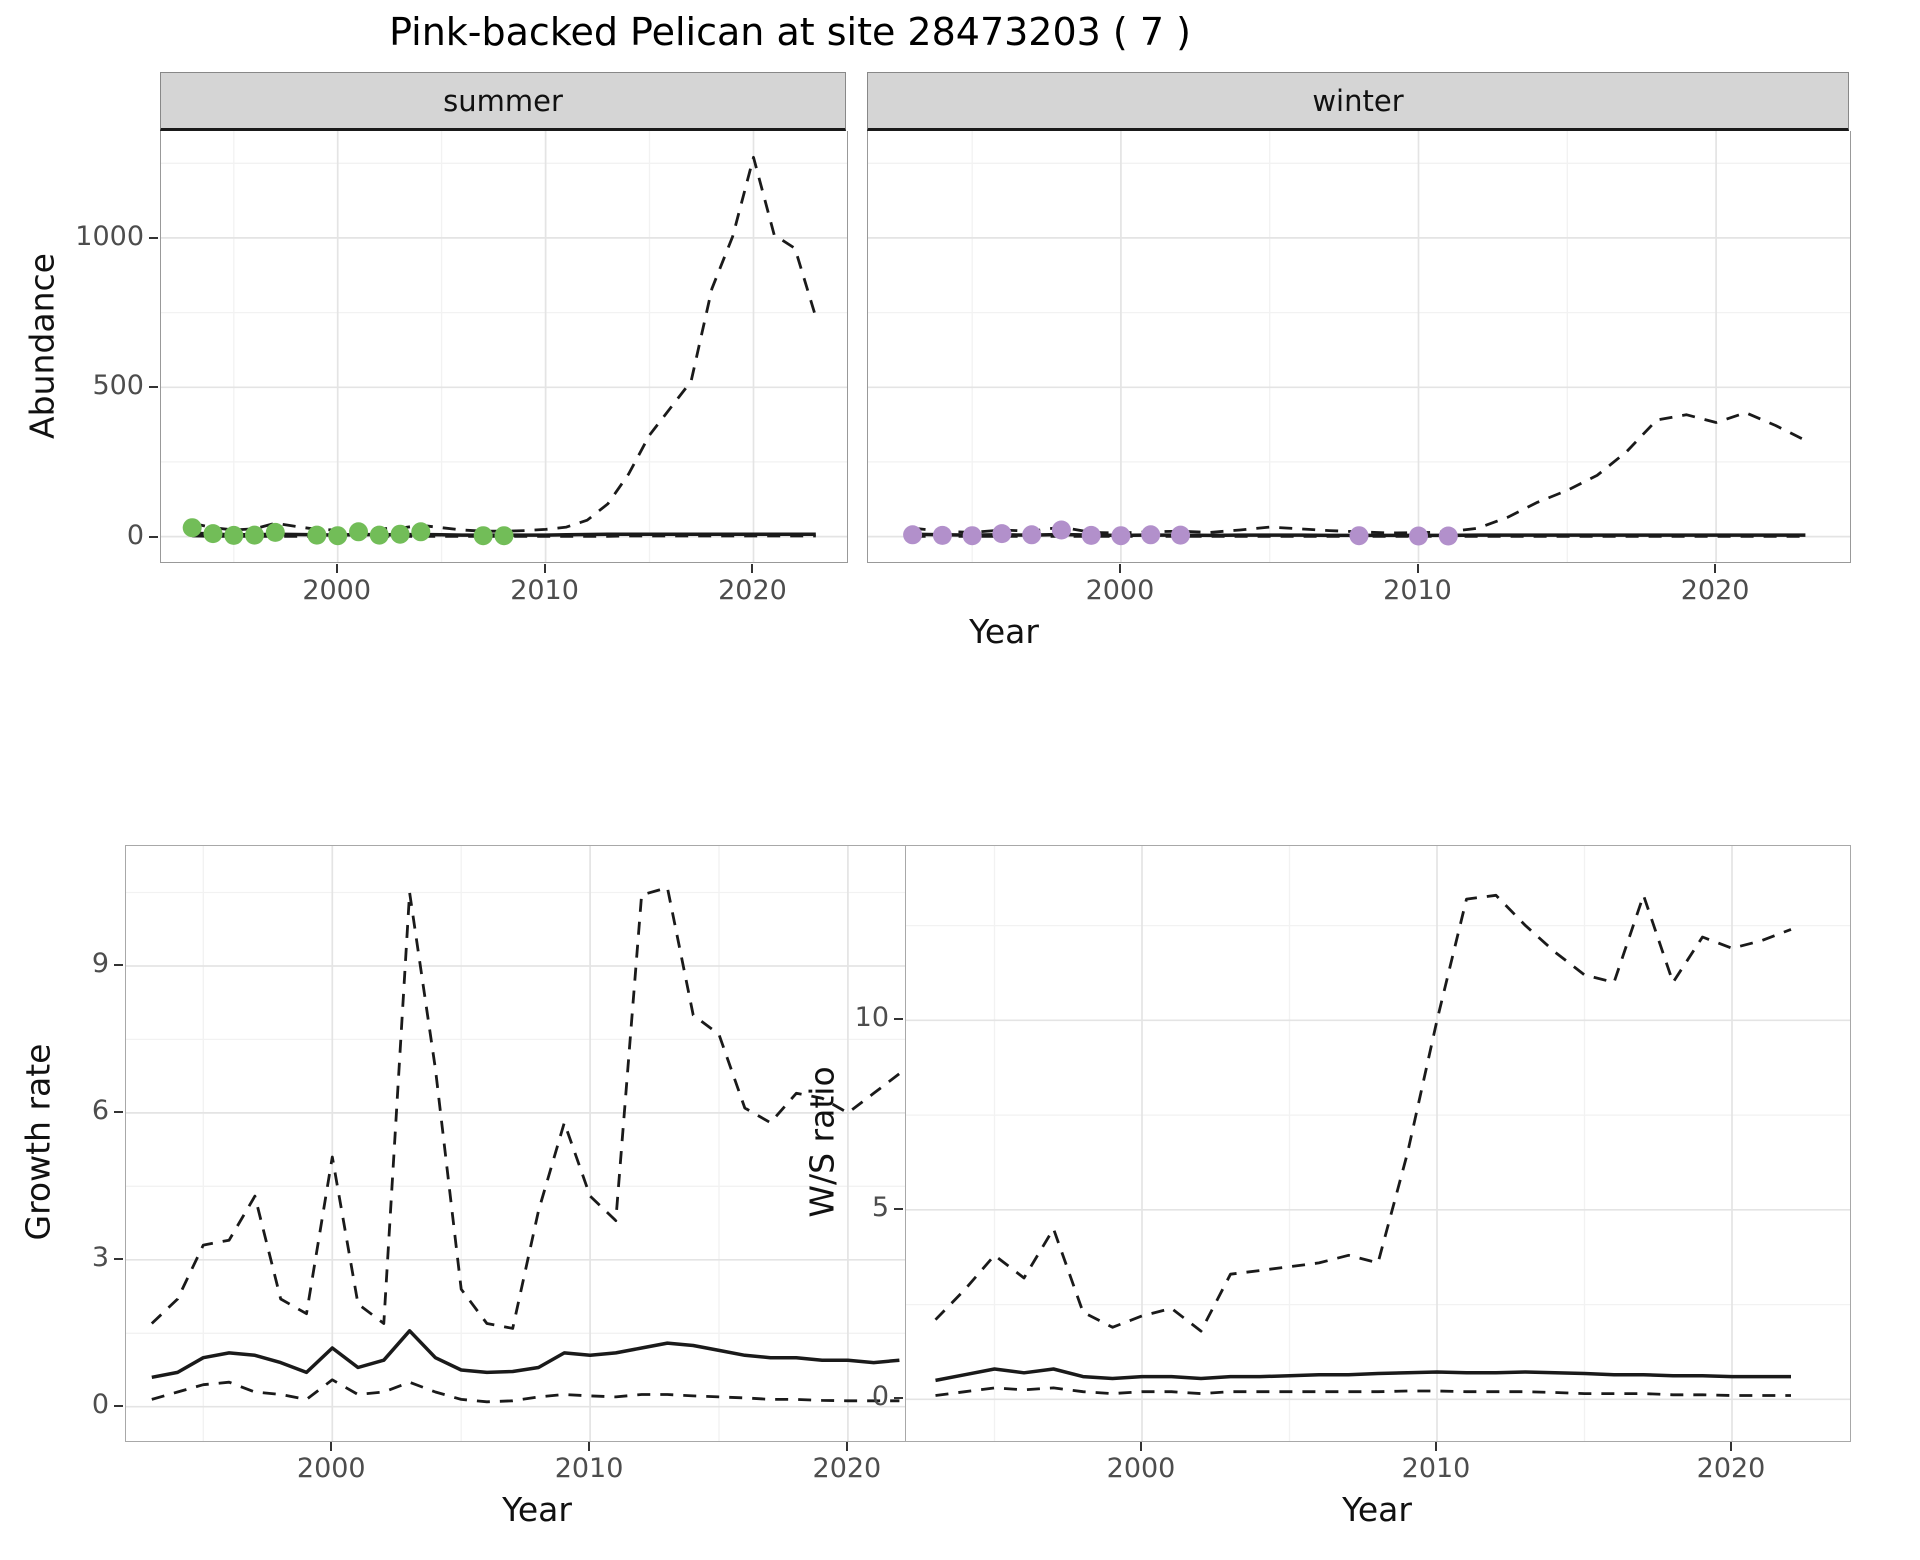  I want to click on facet-label-winter: winter, so click(1358, 100).